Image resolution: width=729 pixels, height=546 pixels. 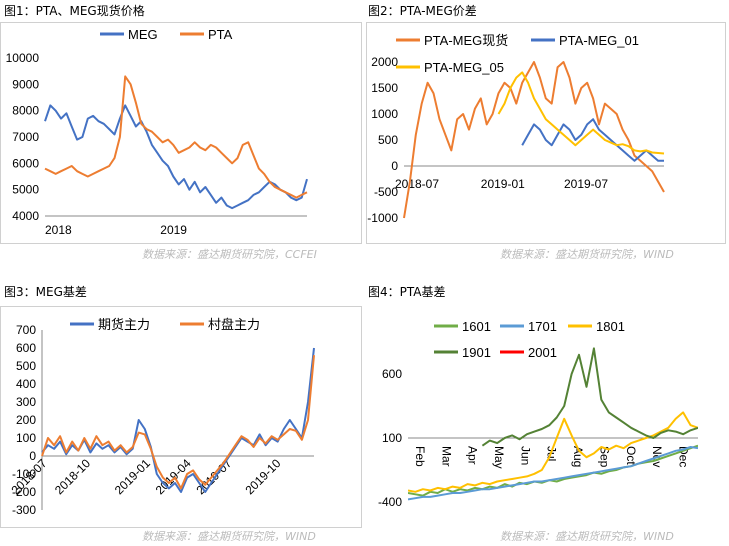 What do you see at coordinates (384, 62) in the screenshot?
I see `y-tick-label: 2000` at bounding box center [384, 62].